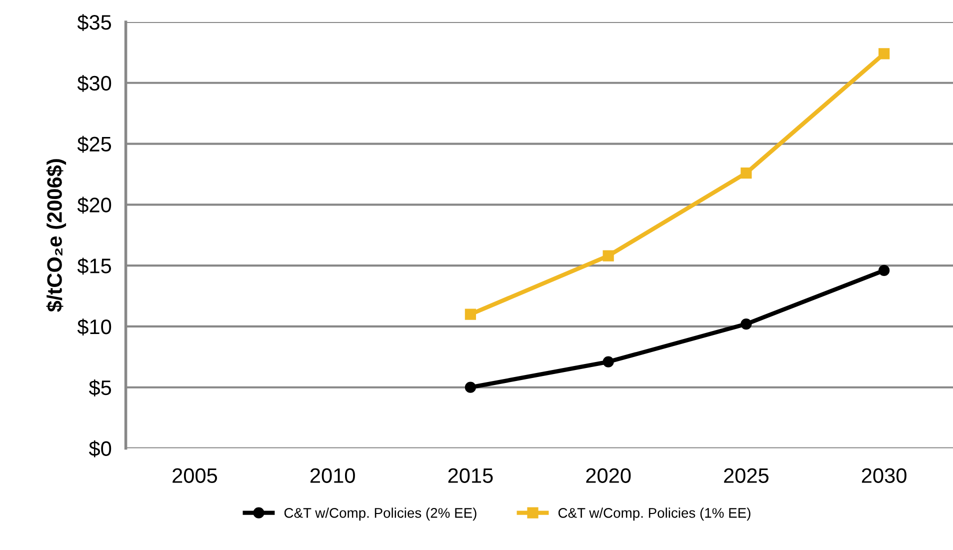  I want to click on y-axis-title: $/tCO₂e (2006$), so click(56, 235).